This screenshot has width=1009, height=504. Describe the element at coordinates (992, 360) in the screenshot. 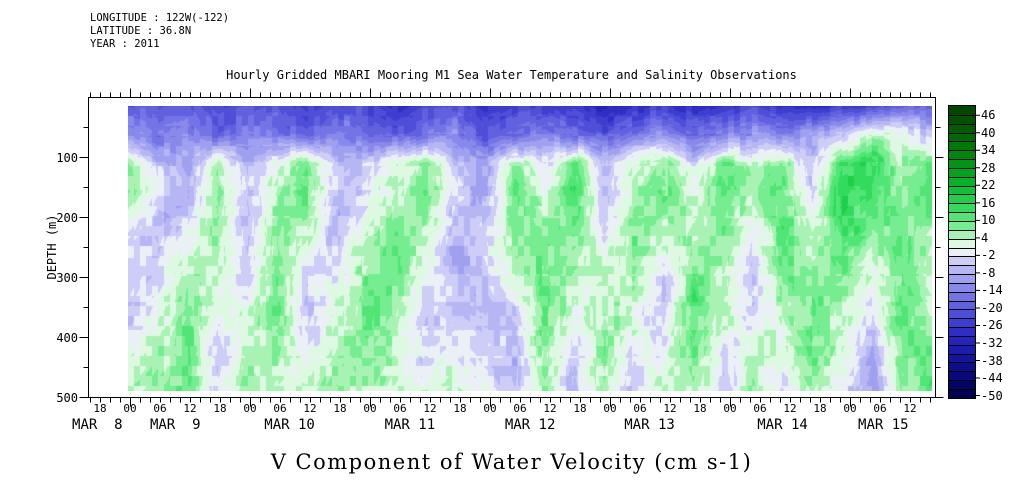

I see `colorbar-tick-label: -38` at that location.